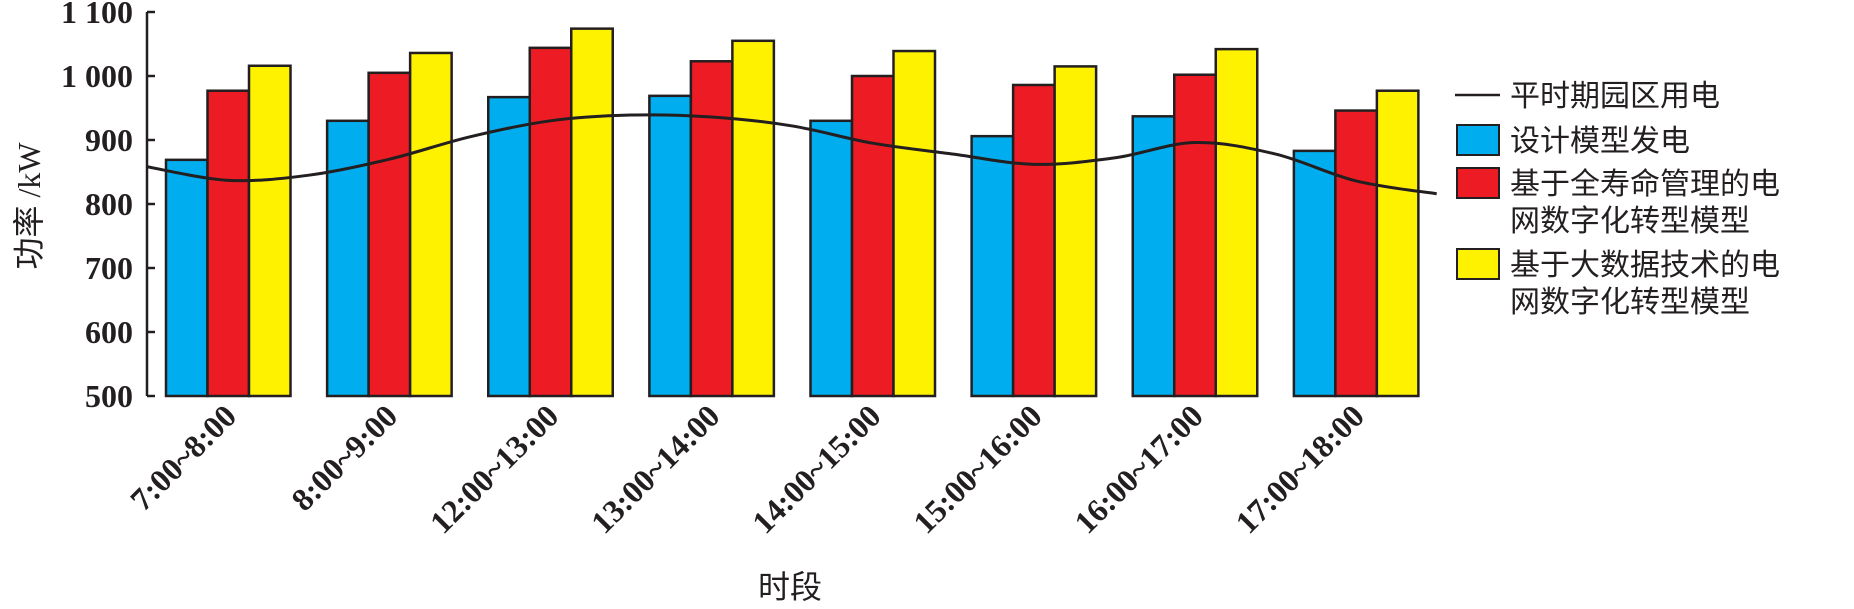 The width and height of the screenshot is (1854, 609). I want to click on x-tick-label: 8:00~9:00, so click(344, 457).